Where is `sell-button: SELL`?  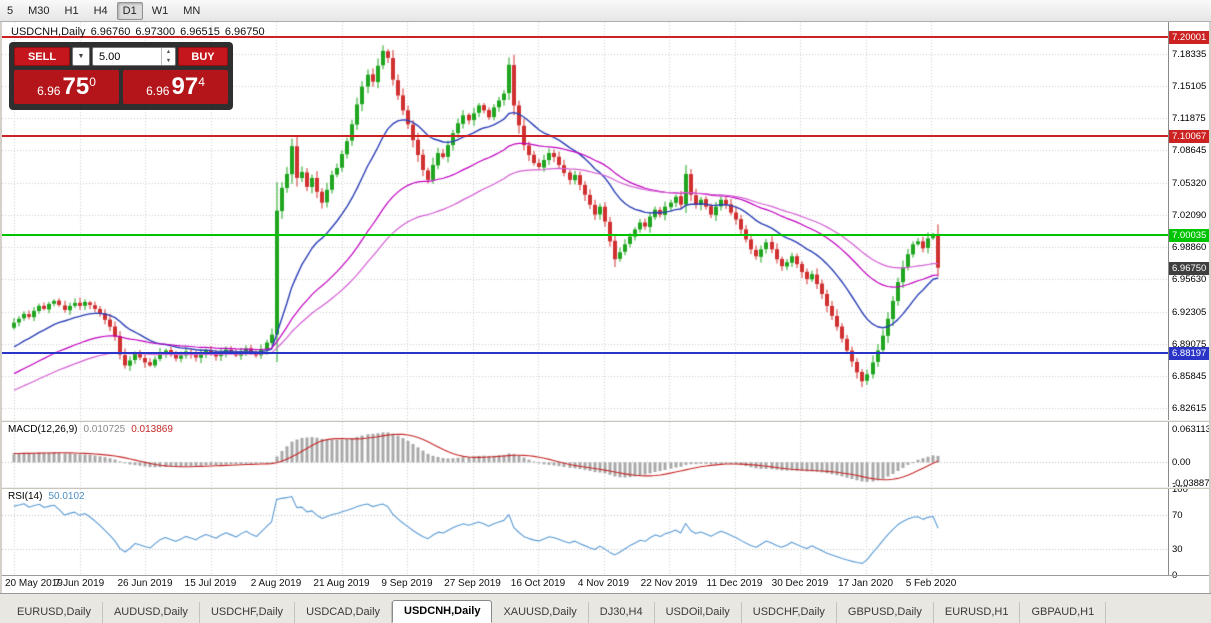
sell-button: SELL is located at coordinates (42, 56).